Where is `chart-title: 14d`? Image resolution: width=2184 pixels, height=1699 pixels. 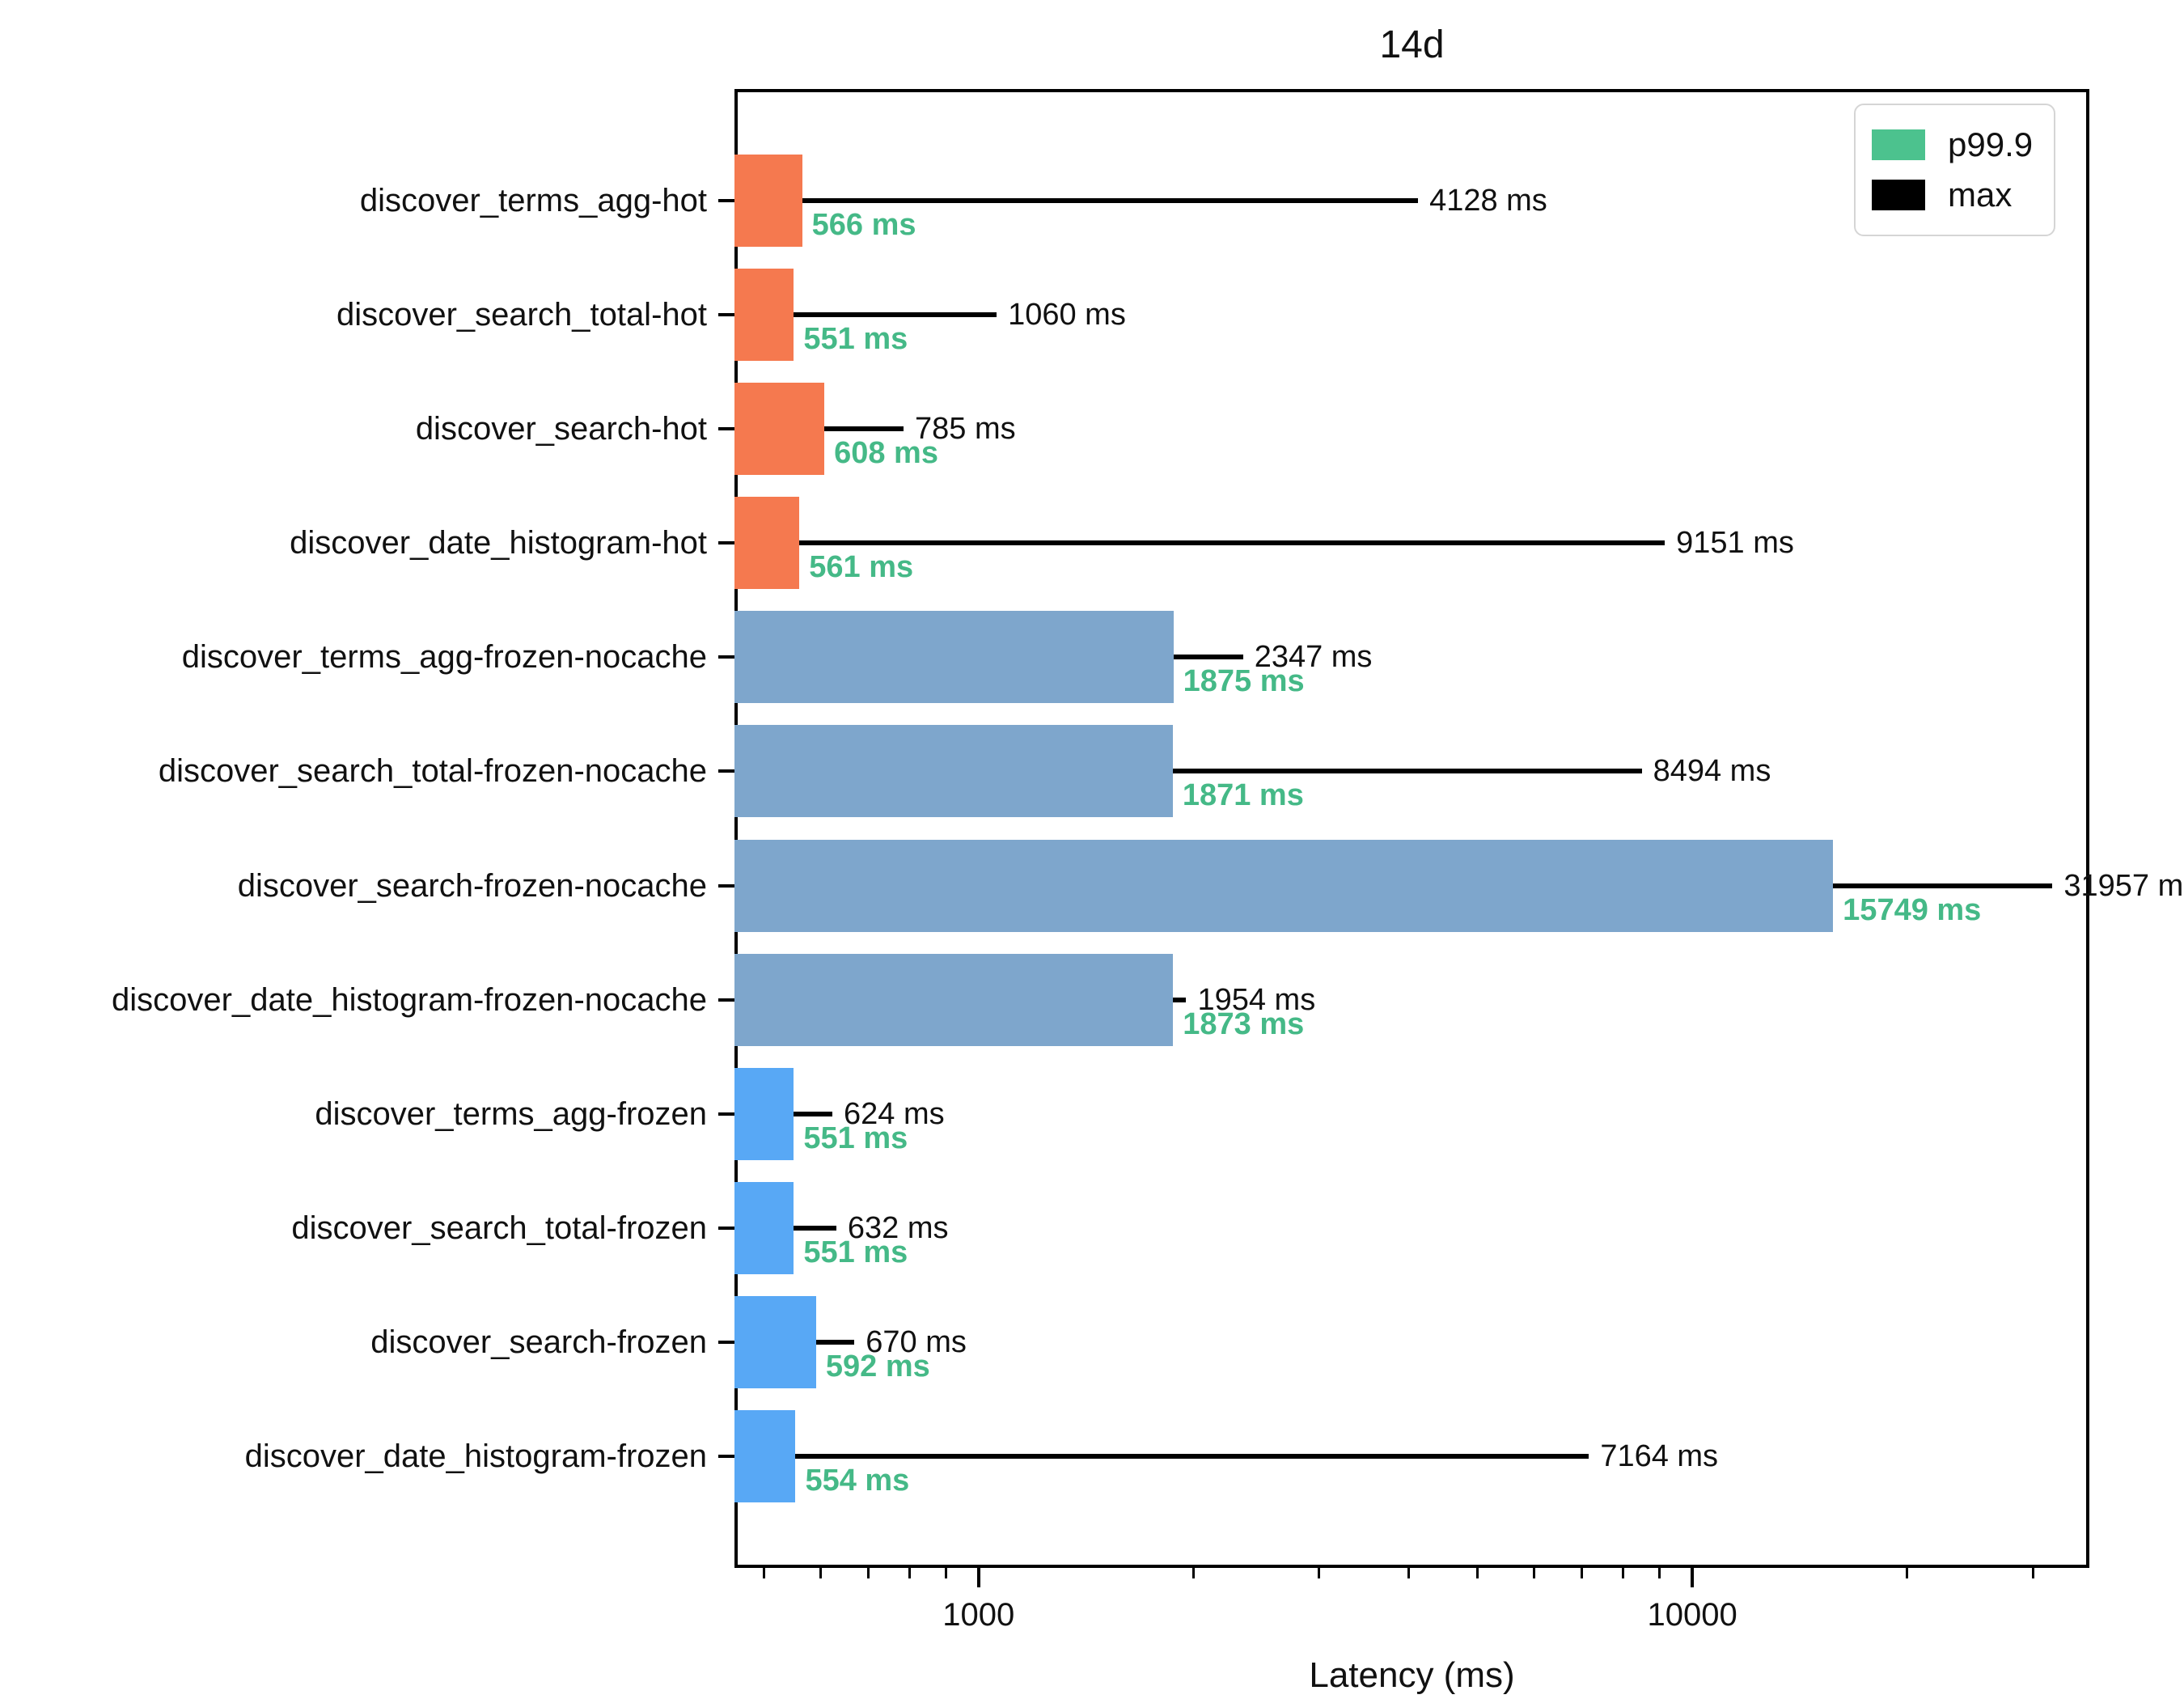 chart-title: 14d is located at coordinates (1412, 44).